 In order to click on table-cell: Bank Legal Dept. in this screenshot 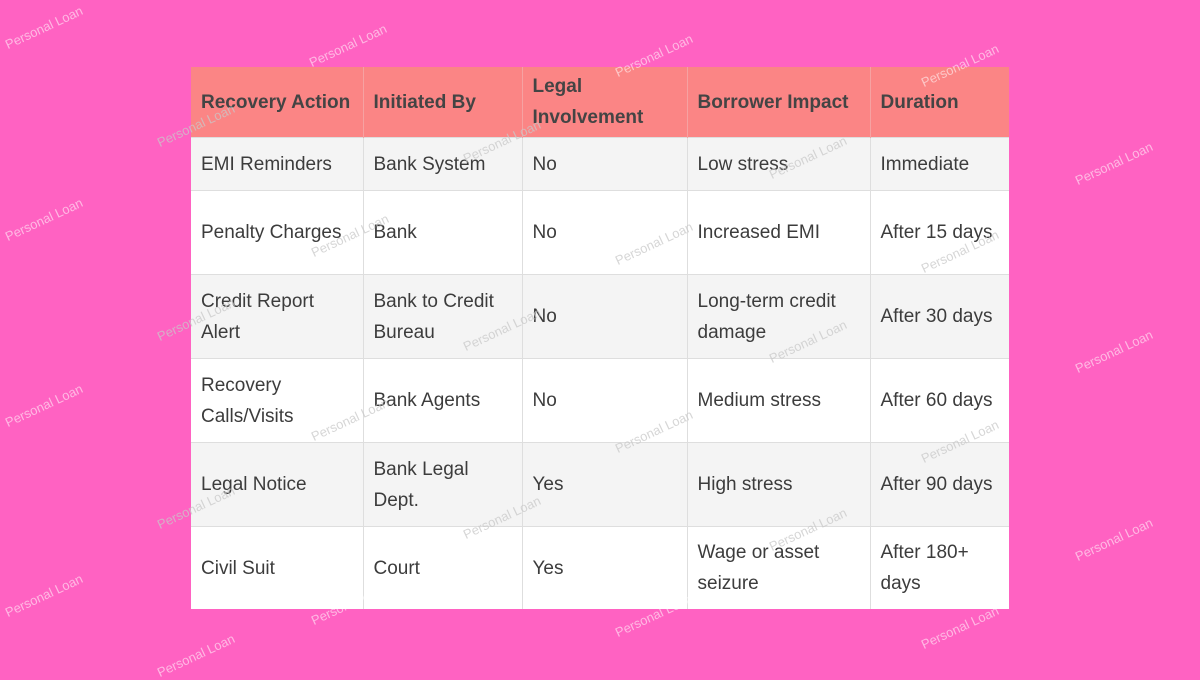, I will do `click(443, 484)`.